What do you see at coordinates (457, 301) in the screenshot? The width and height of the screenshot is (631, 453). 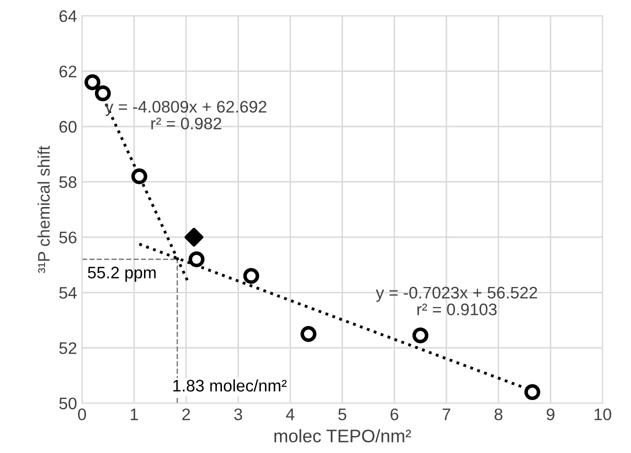 I see `annotation: y = -0.7023x + 56.522 r² = 0.9103` at bounding box center [457, 301].